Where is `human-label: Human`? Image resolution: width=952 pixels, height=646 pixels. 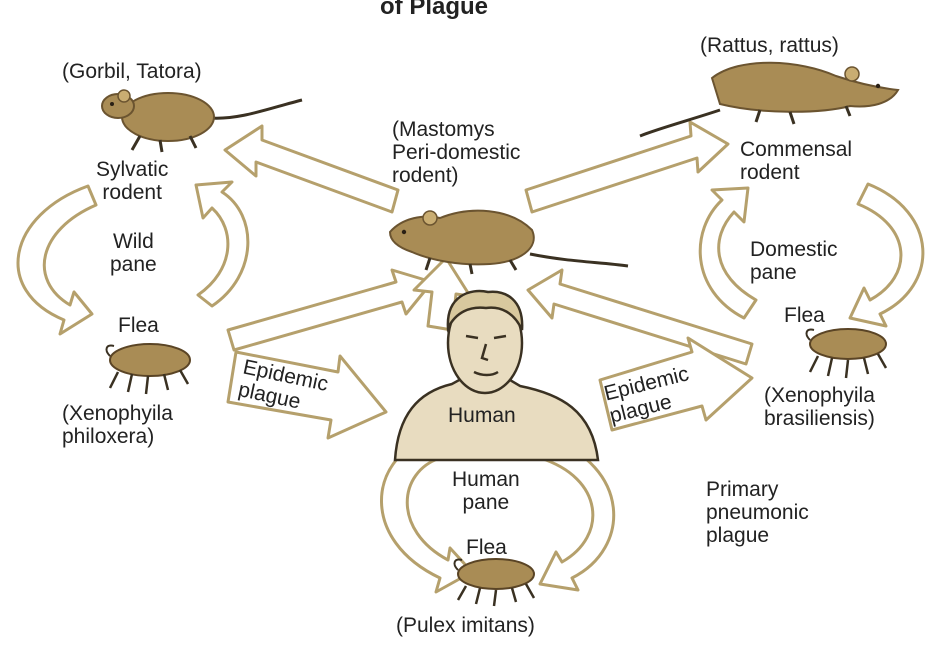 human-label: Human is located at coordinates (482, 415).